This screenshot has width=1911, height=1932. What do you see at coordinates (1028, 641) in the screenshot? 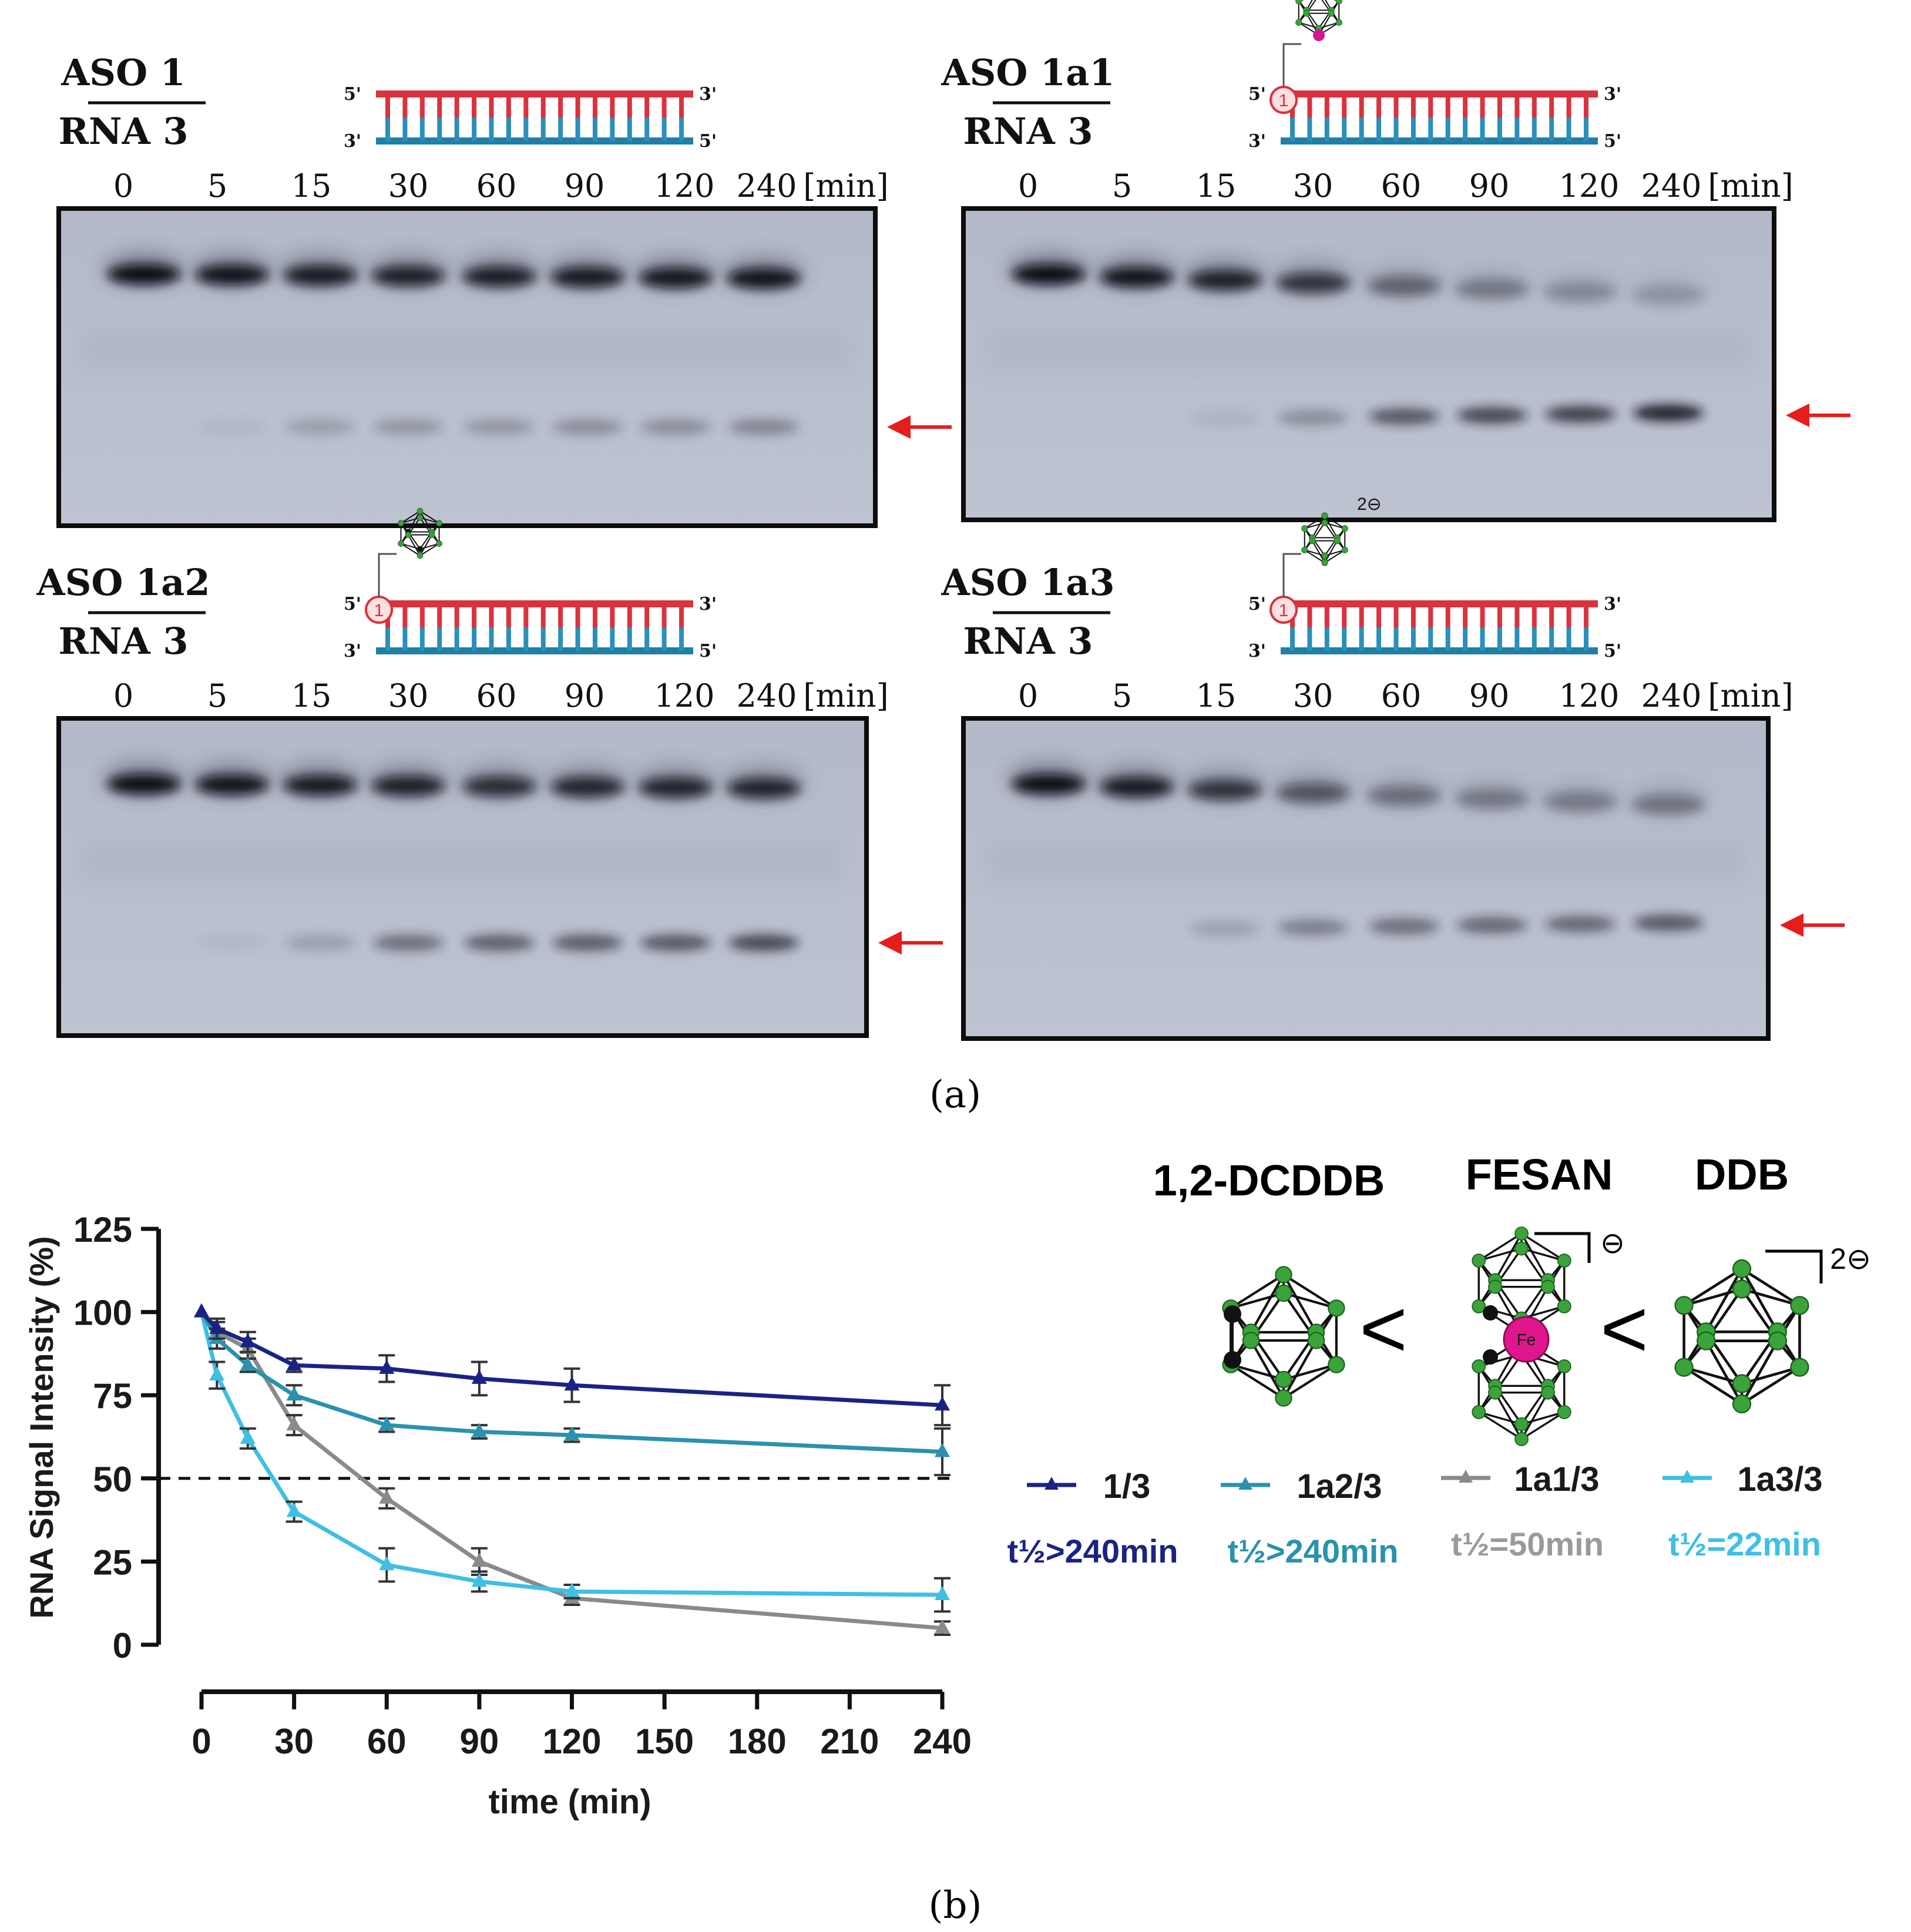
I see `gel-title-rna: RNA 3` at bounding box center [1028, 641].